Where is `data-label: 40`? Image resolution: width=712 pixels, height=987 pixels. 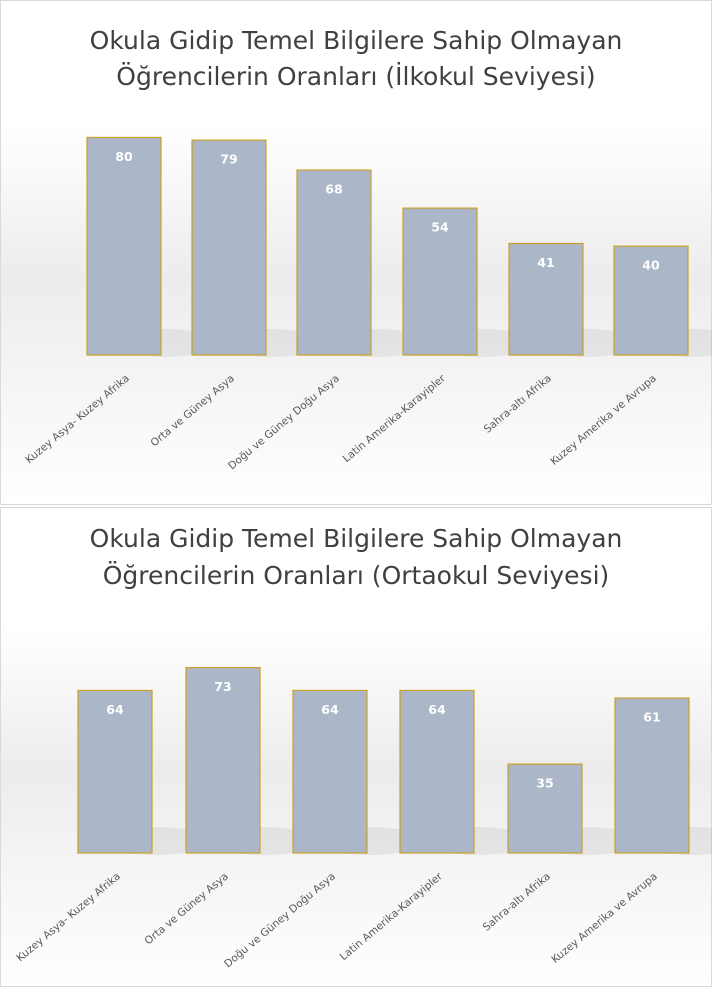
data-label: 40 is located at coordinates (651, 265).